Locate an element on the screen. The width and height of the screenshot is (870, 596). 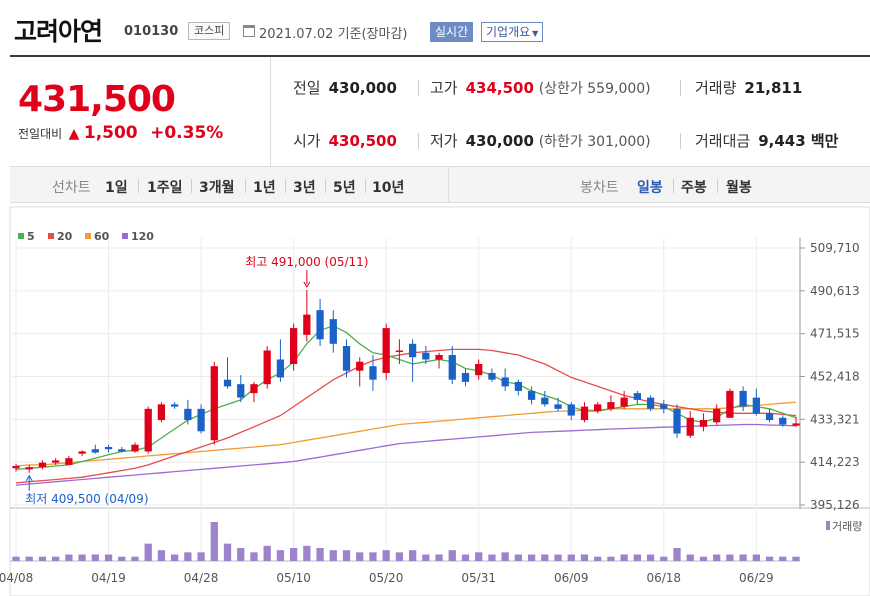
date-basis: 2021.07.02 기준(장마감) is located at coordinates (333, 34).